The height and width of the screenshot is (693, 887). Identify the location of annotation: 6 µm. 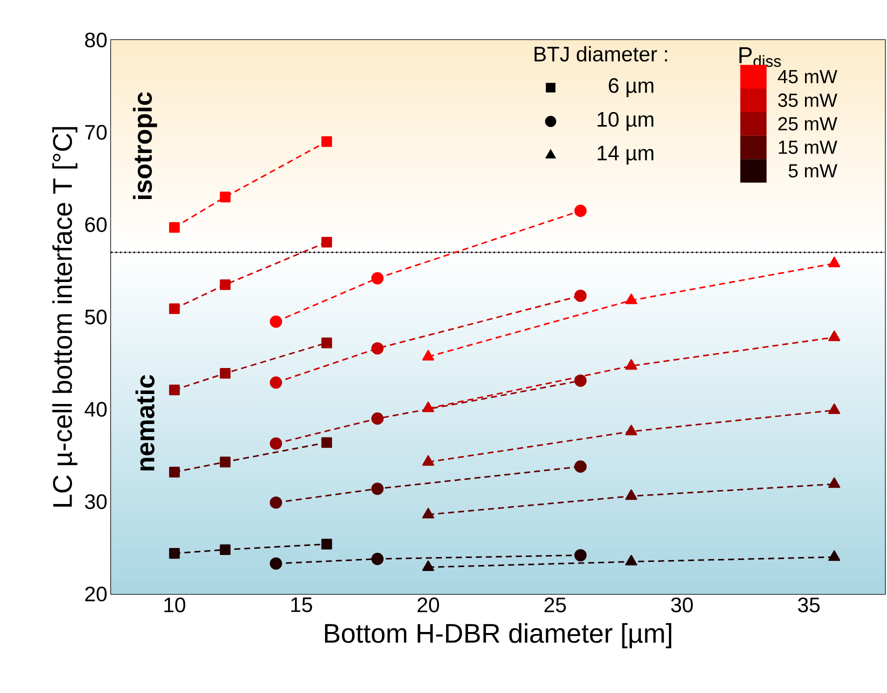
(631, 88).